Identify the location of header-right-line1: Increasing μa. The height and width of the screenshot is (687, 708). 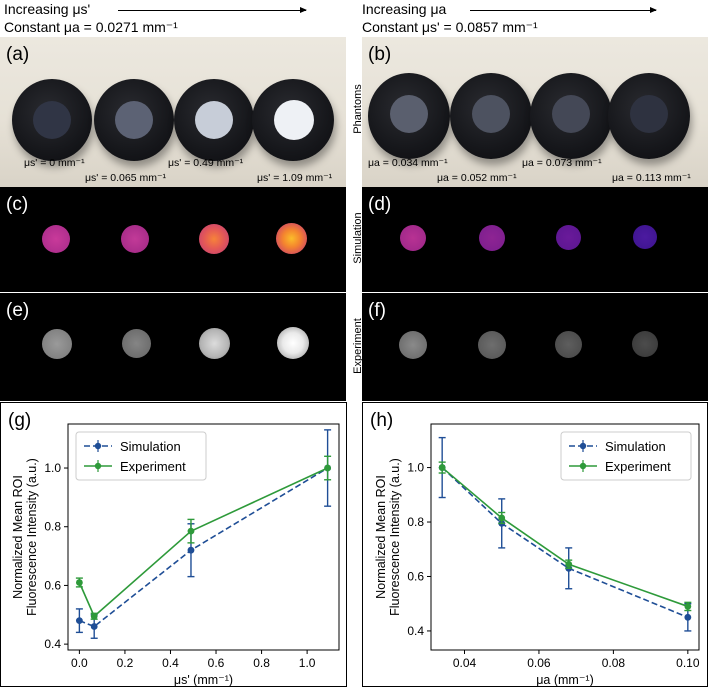
(404, 9).